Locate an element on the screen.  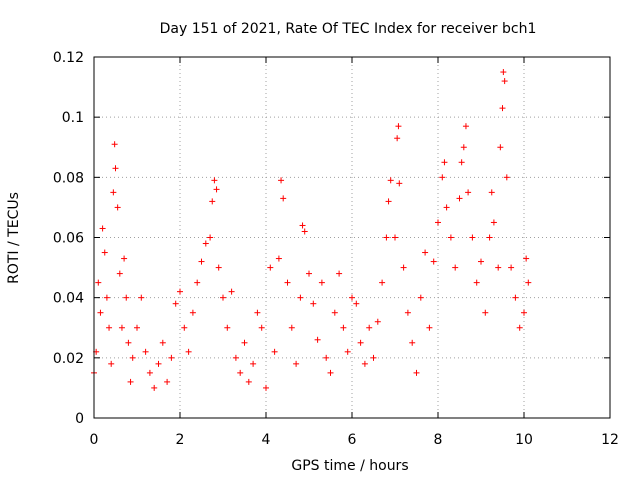
y-tick-label: 0.1 is located at coordinates (73, 118).